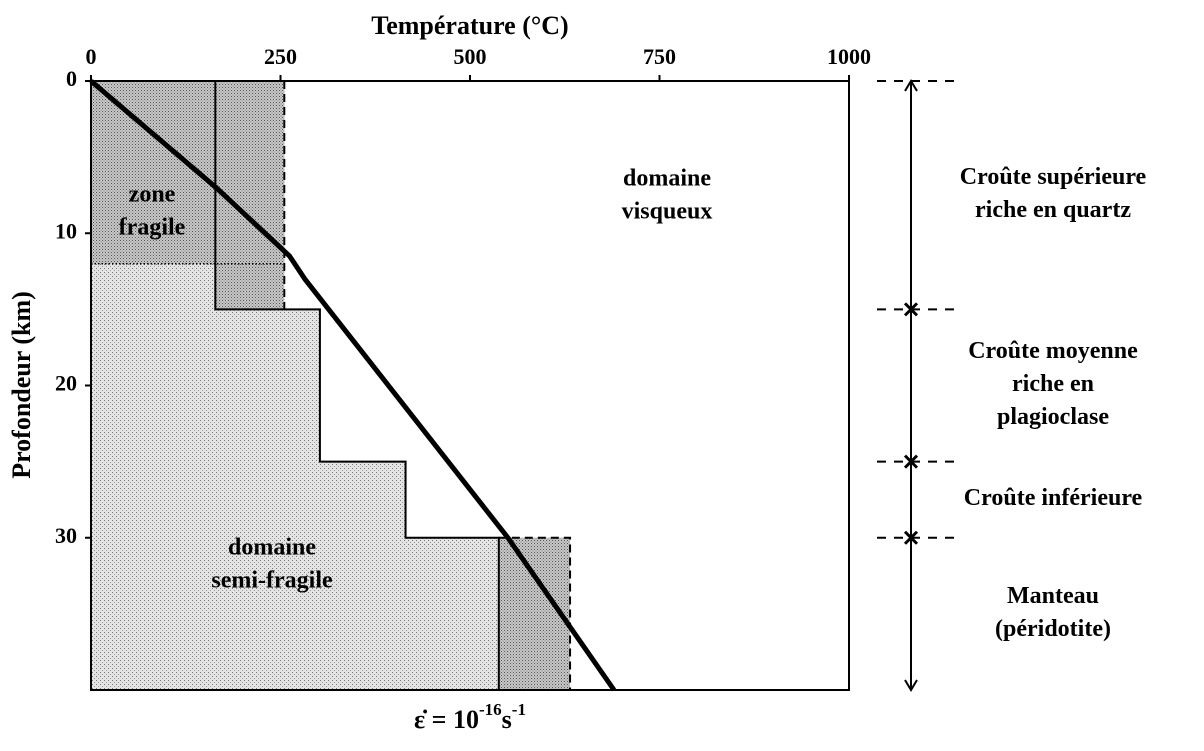 Image resolution: width=1204 pixels, height=751 pixels. Describe the element at coordinates (1053, 629) in the screenshot. I see `layer-label: (péridotite)` at that location.